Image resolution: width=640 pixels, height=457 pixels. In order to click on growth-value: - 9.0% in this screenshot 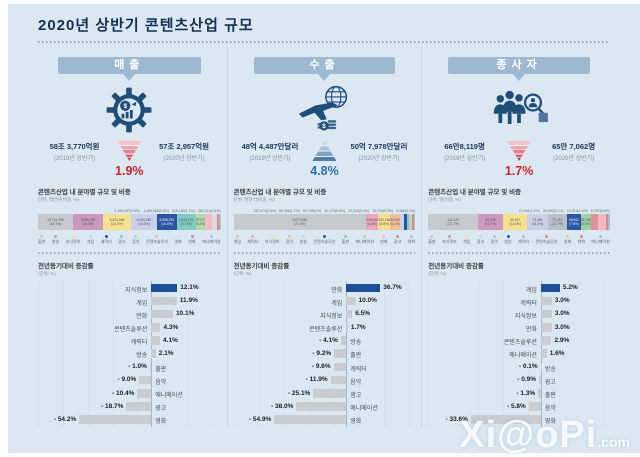, I will do `click(127, 379)`.